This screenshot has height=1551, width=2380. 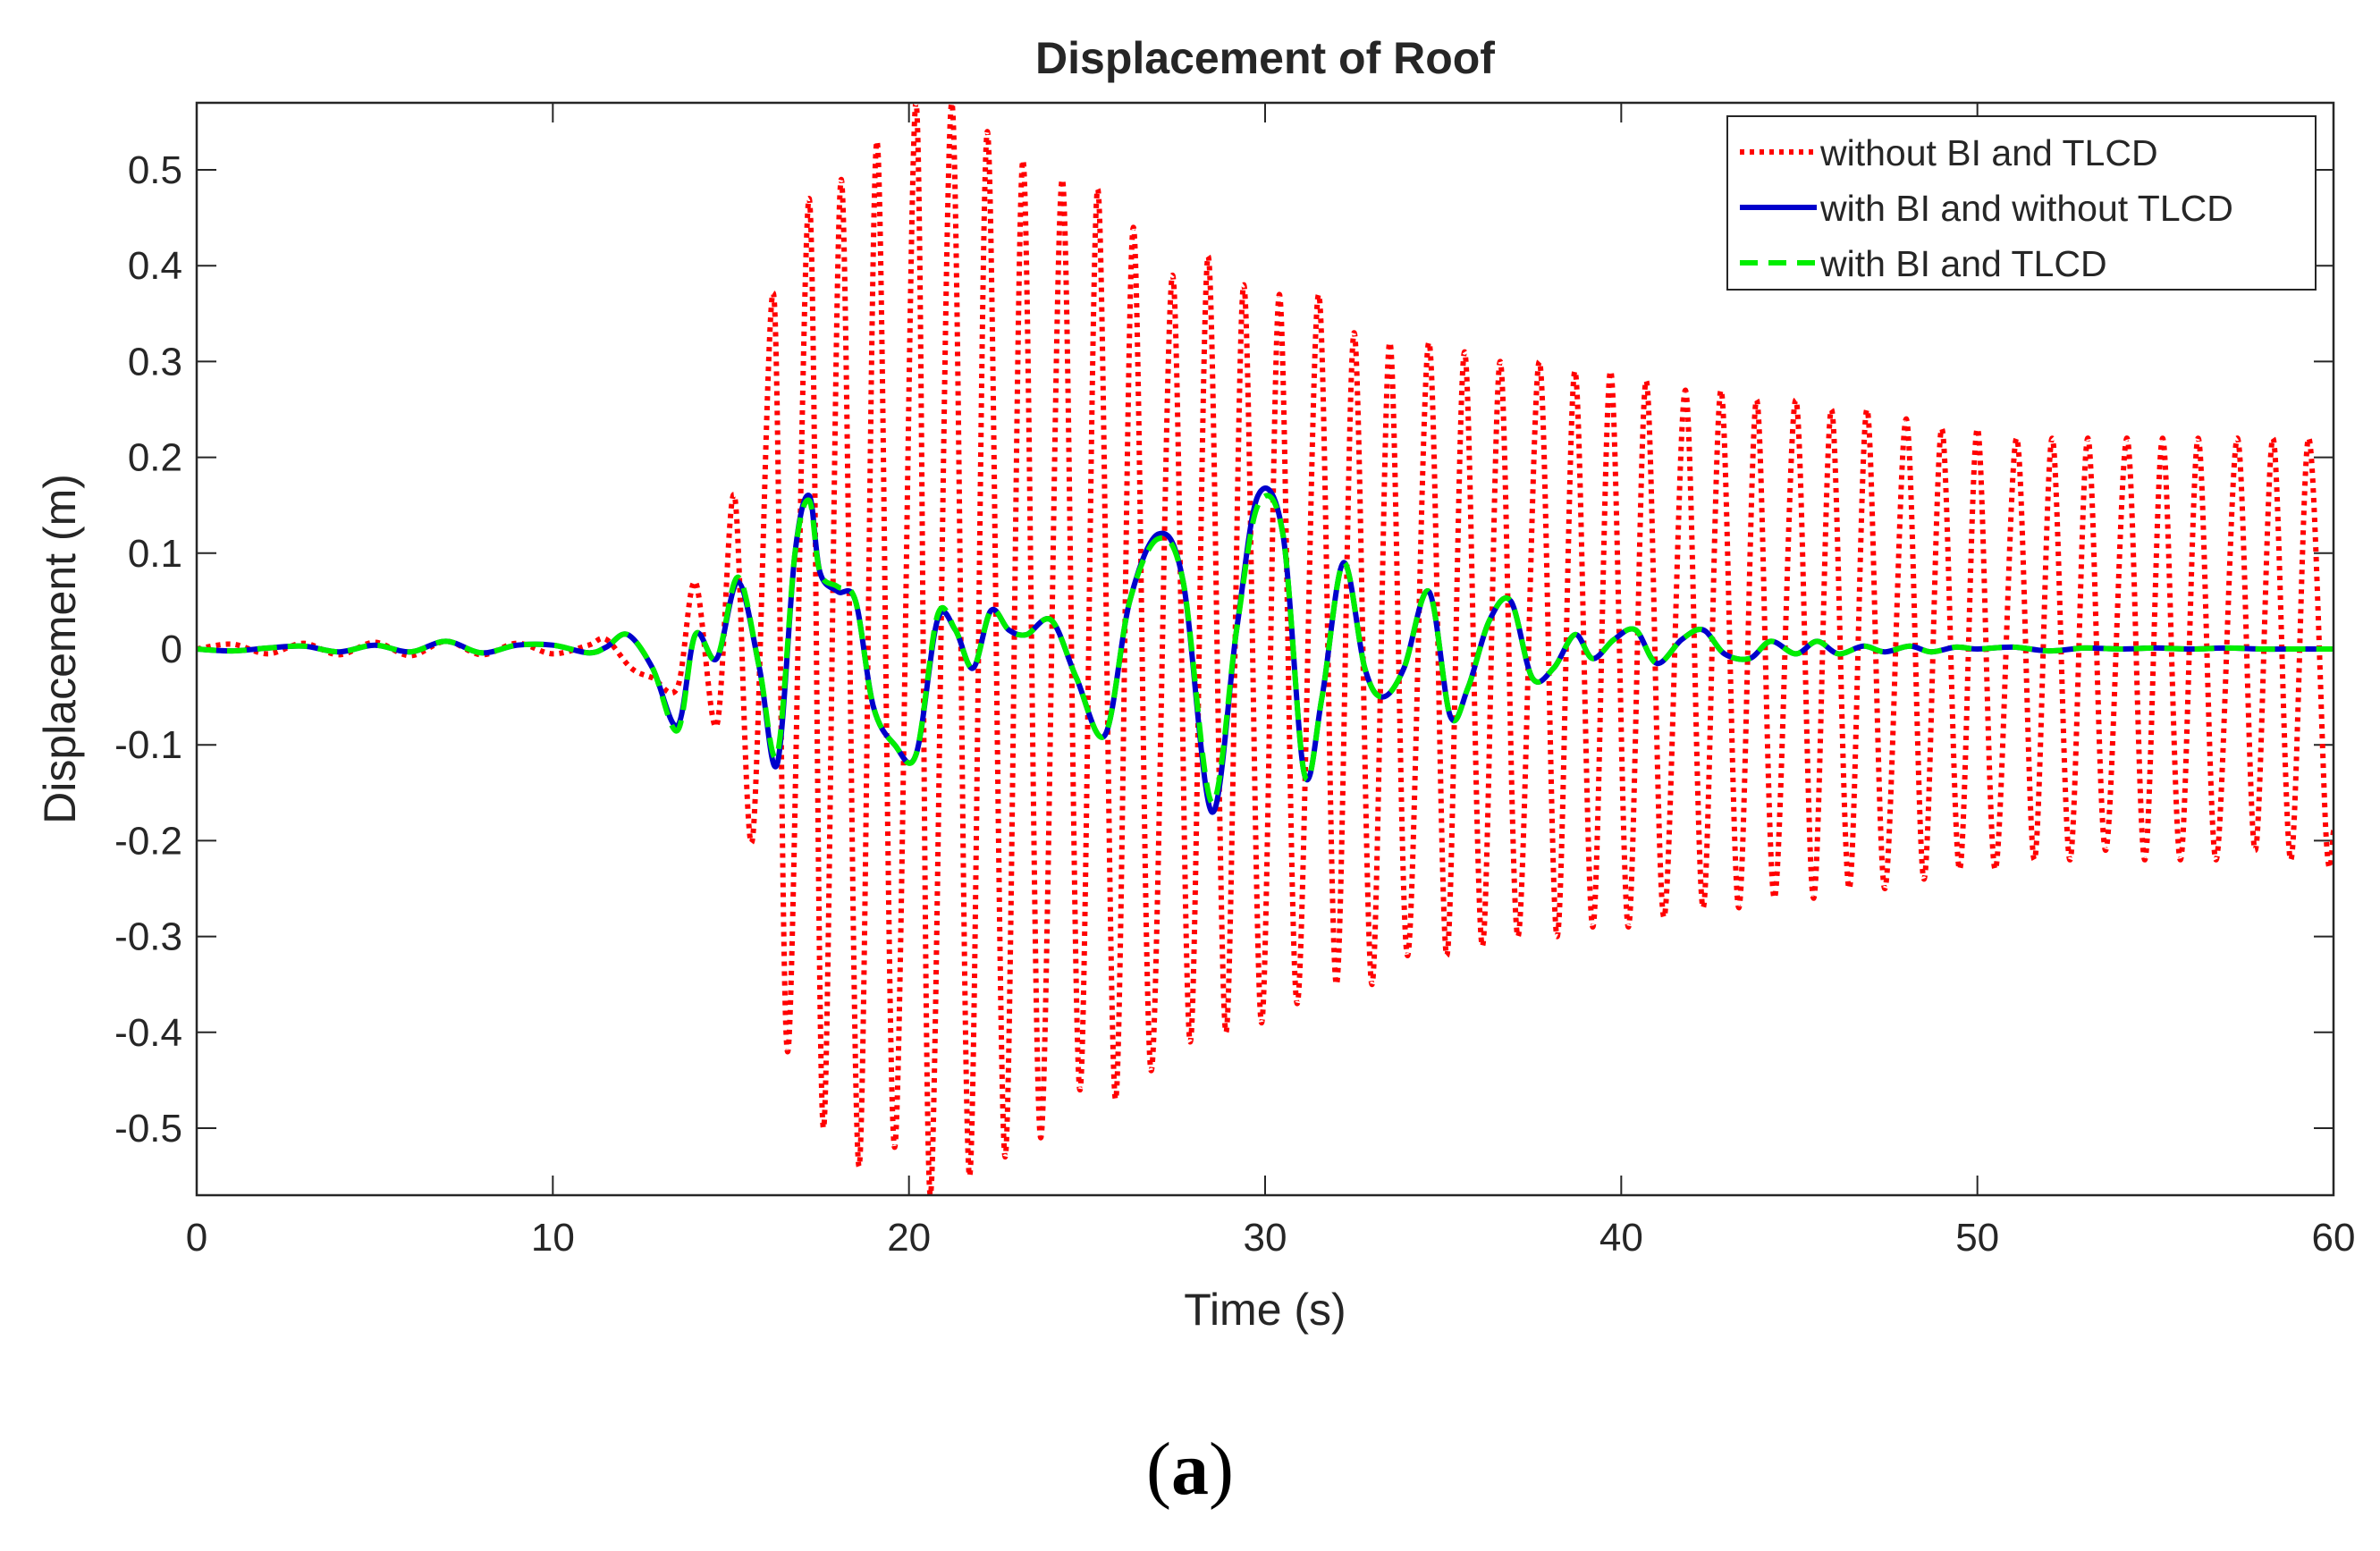 What do you see at coordinates (155, 170) in the screenshot?
I see `y-tick-label: 0.5` at bounding box center [155, 170].